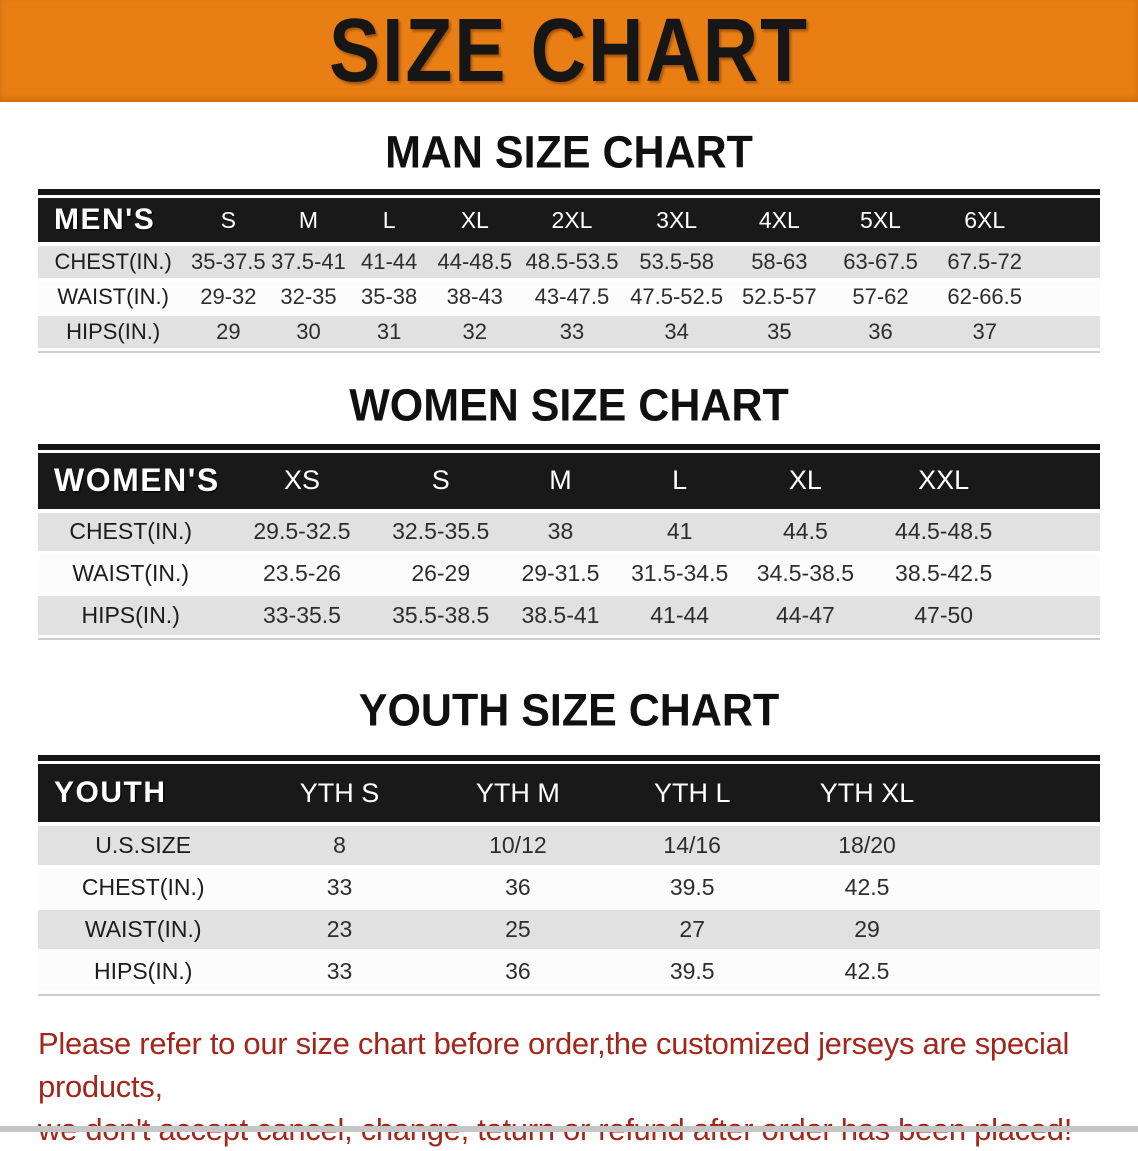 This screenshot has width=1138, height=1151. Describe the element at coordinates (228, 262) in the screenshot. I see `size-value-cell: 35-37.5` at that location.